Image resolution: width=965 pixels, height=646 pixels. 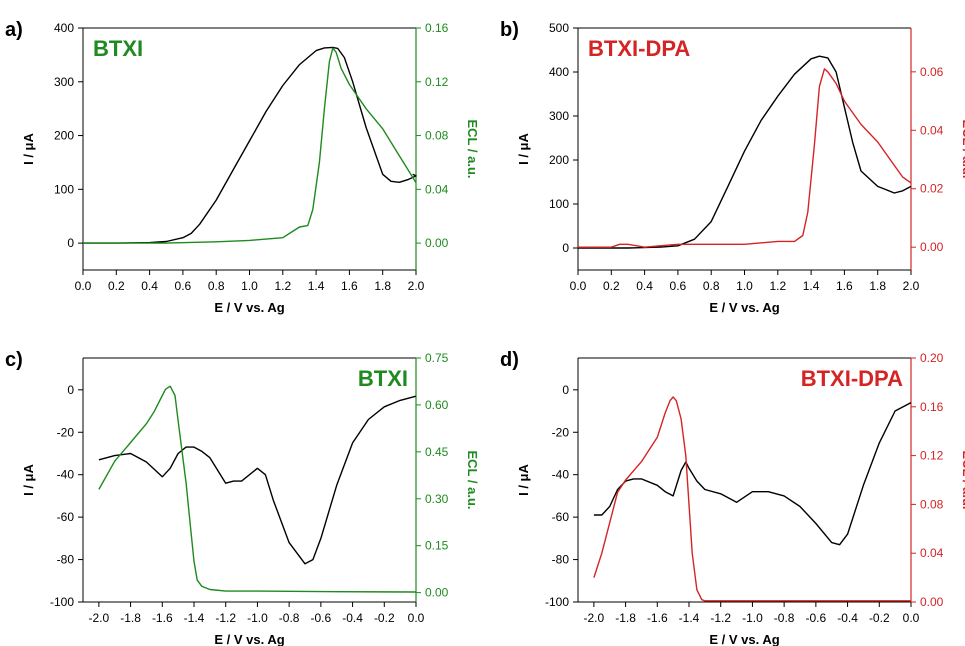 What do you see at coordinates (437, 499) in the screenshot?
I see `y2-tick-label: 0.30` at bounding box center [437, 499].